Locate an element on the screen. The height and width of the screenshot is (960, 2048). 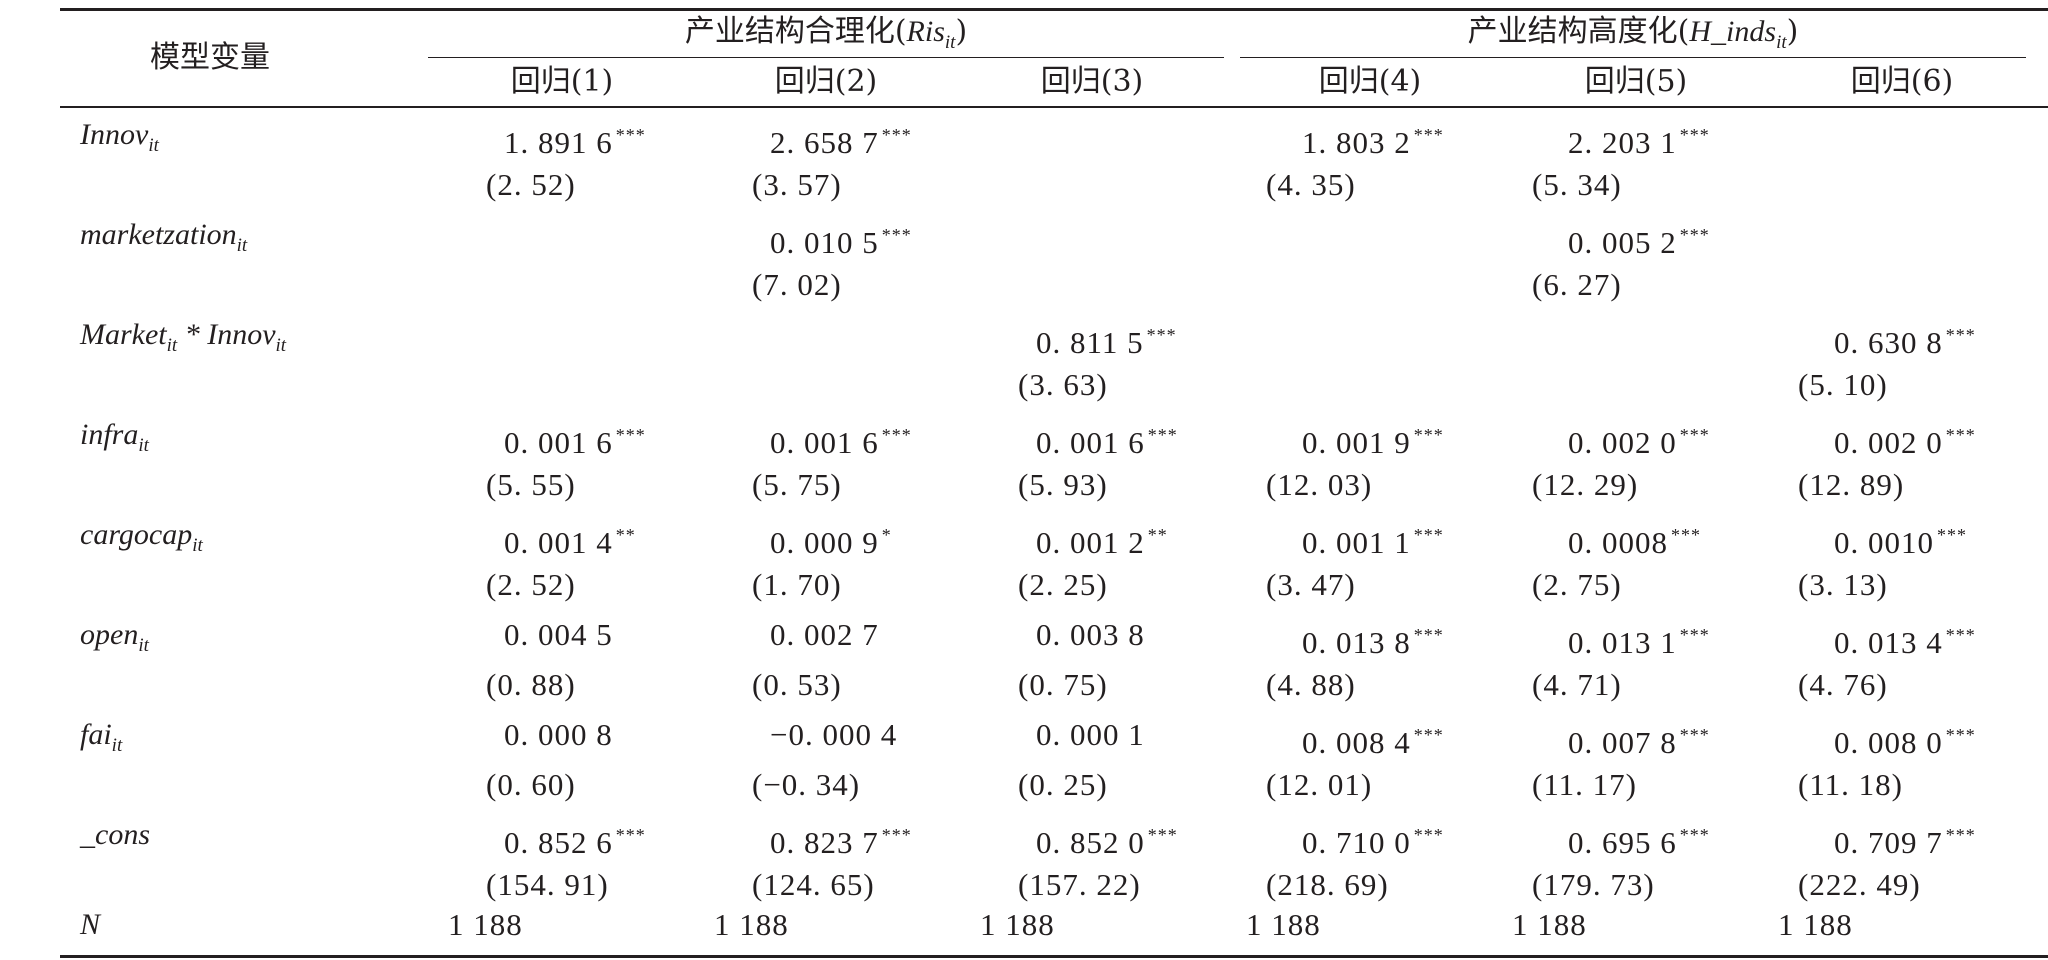
t-statistic: (4. 35) is located at coordinates (1311, 184).